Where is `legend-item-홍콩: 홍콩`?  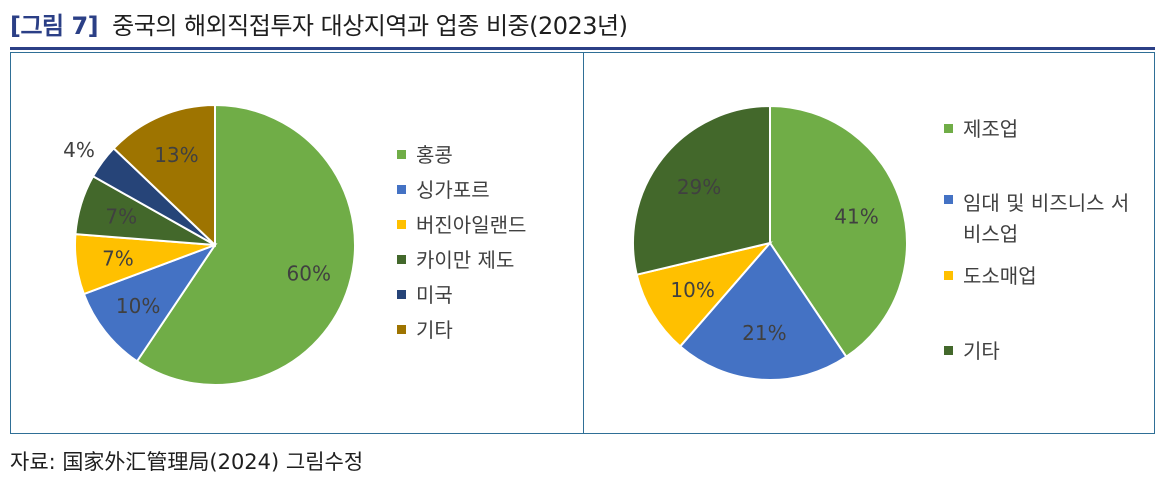
legend-item-홍콩: 홍콩 is located at coordinates (425, 153).